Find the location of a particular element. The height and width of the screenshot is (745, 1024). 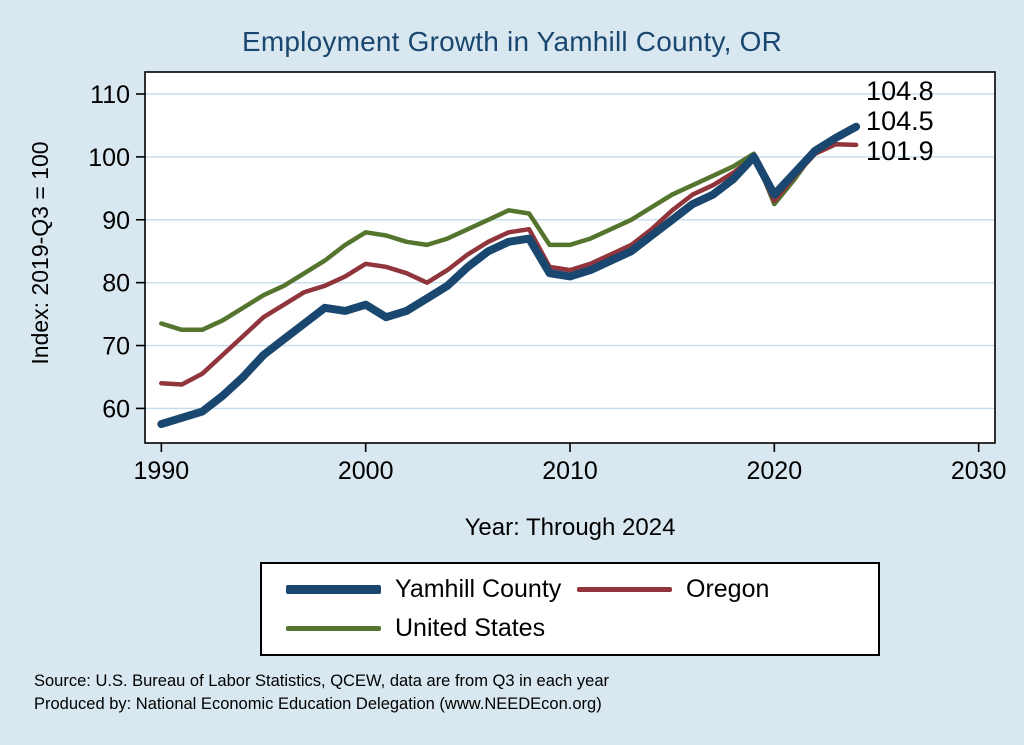

y-tick-label: 60 is located at coordinates (116, 409).